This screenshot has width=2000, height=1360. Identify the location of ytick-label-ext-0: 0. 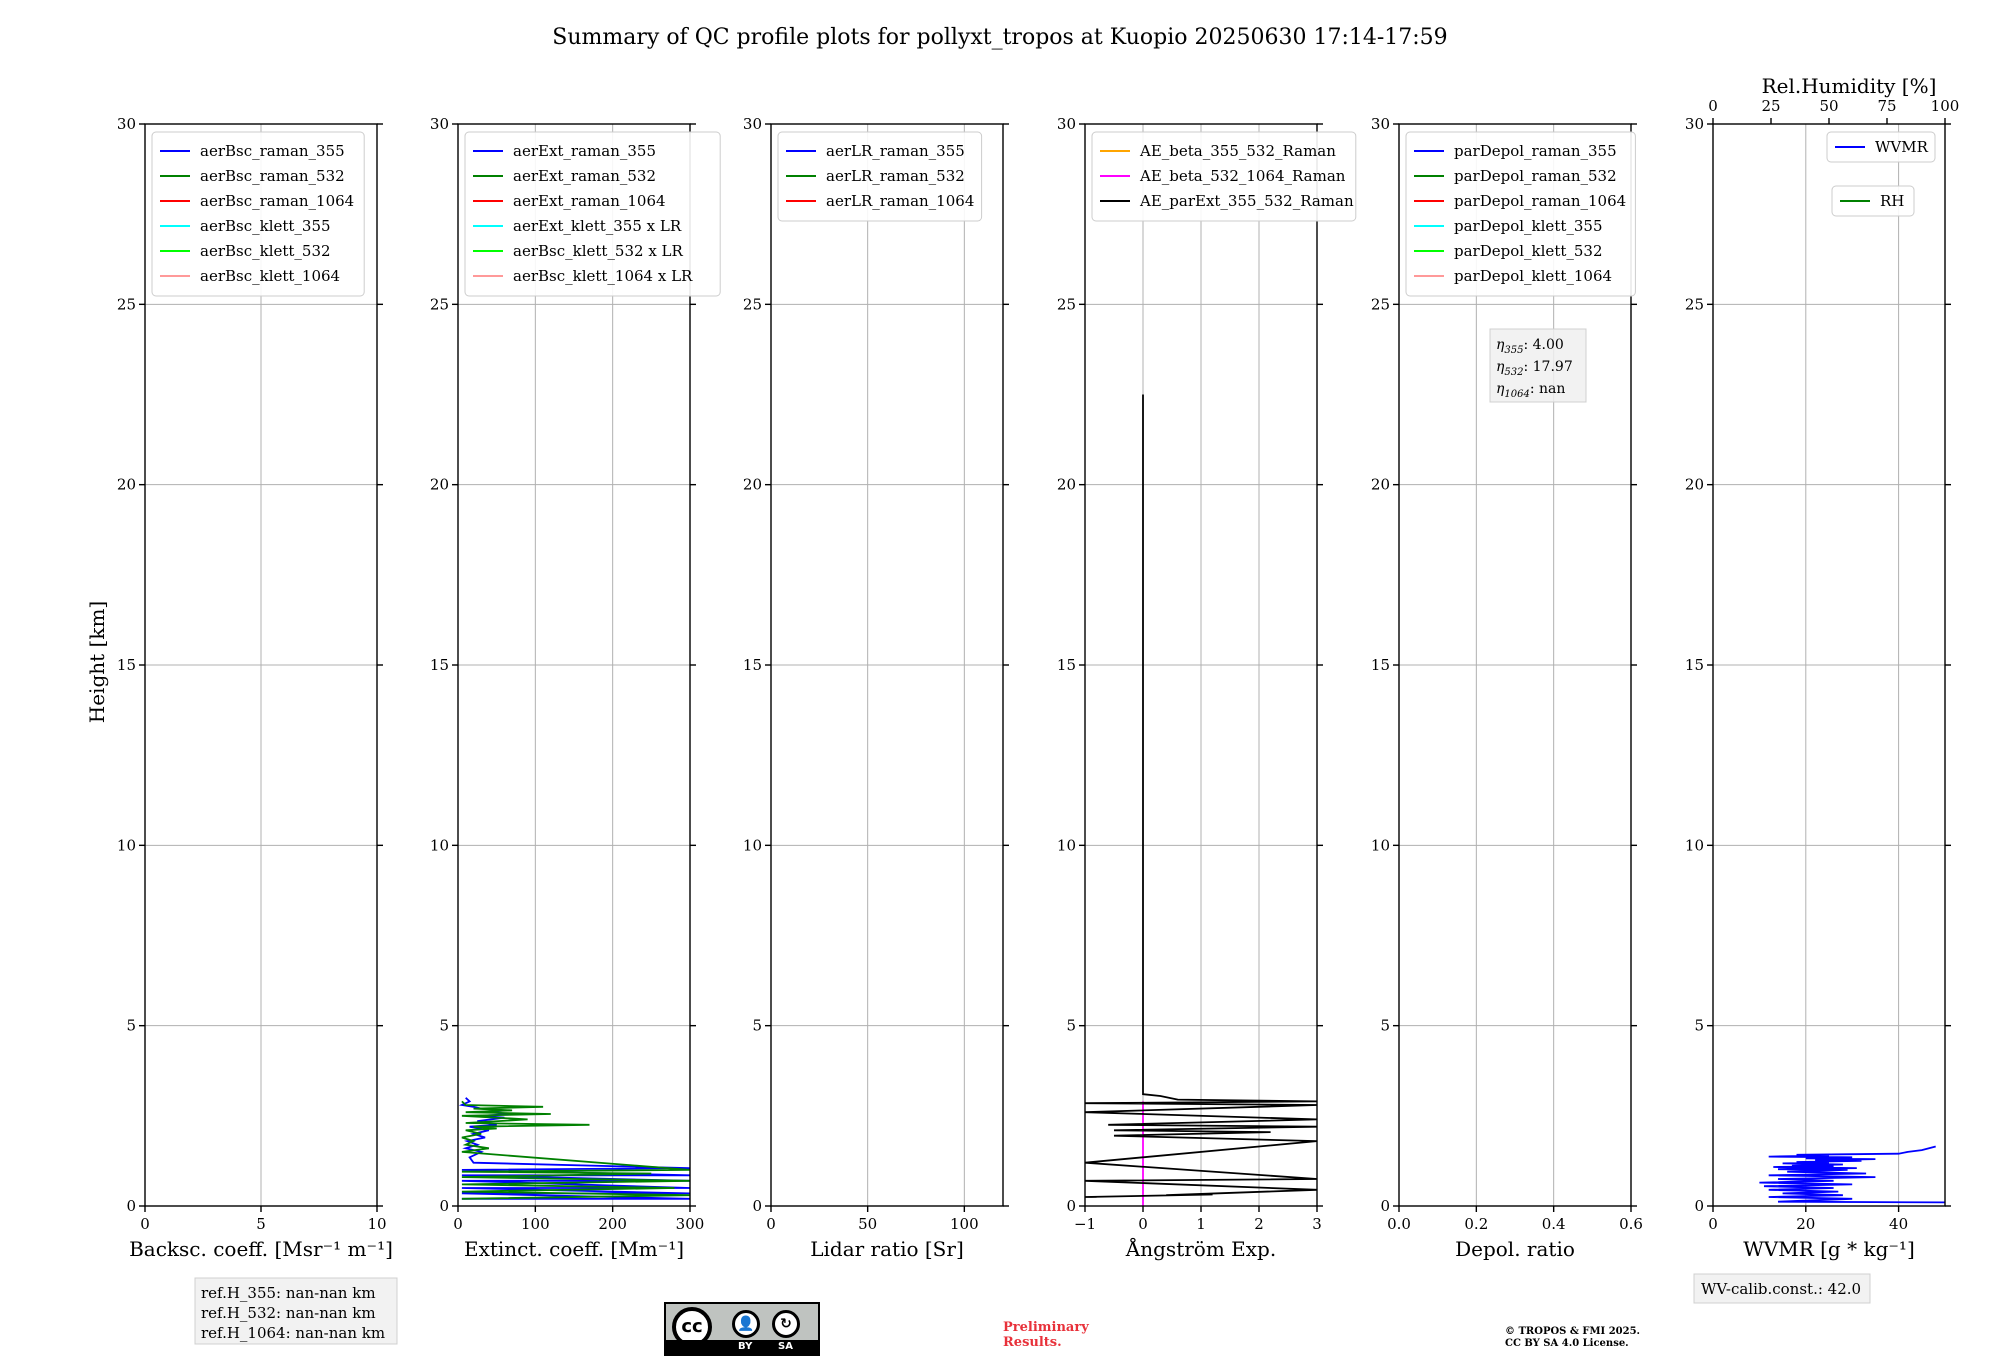
(444, 1206).